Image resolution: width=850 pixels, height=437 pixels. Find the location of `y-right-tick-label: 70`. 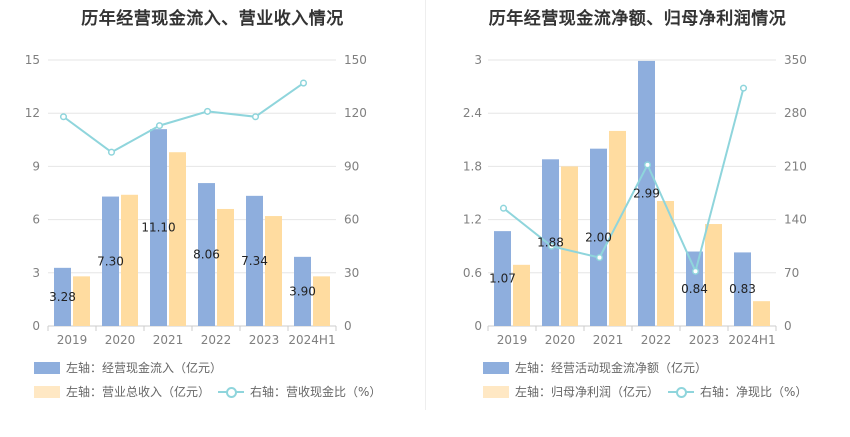

y-right-tick-label: 70 is located at coordinates (791, 273).